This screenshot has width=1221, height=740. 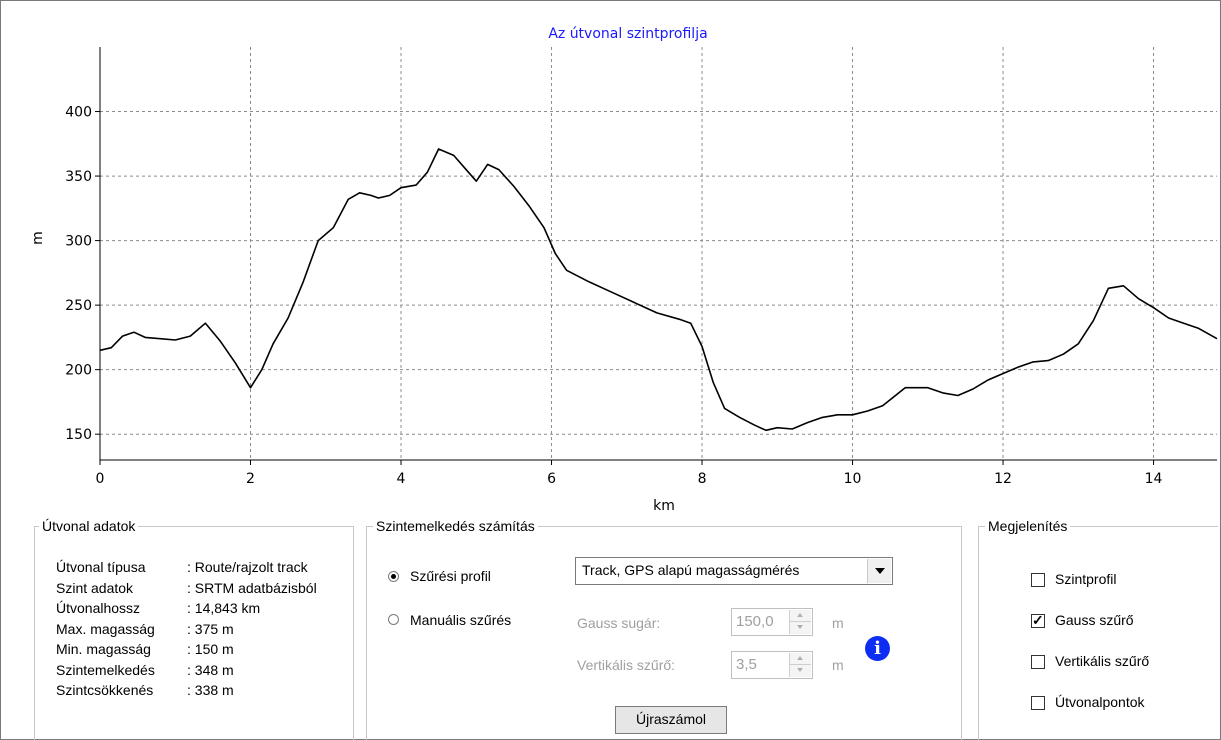 What do you see at coordinates (1100, 702) in the screenshot?
I see `display-option-label: Útvonalpontok` at bounding box center [1100, 702].